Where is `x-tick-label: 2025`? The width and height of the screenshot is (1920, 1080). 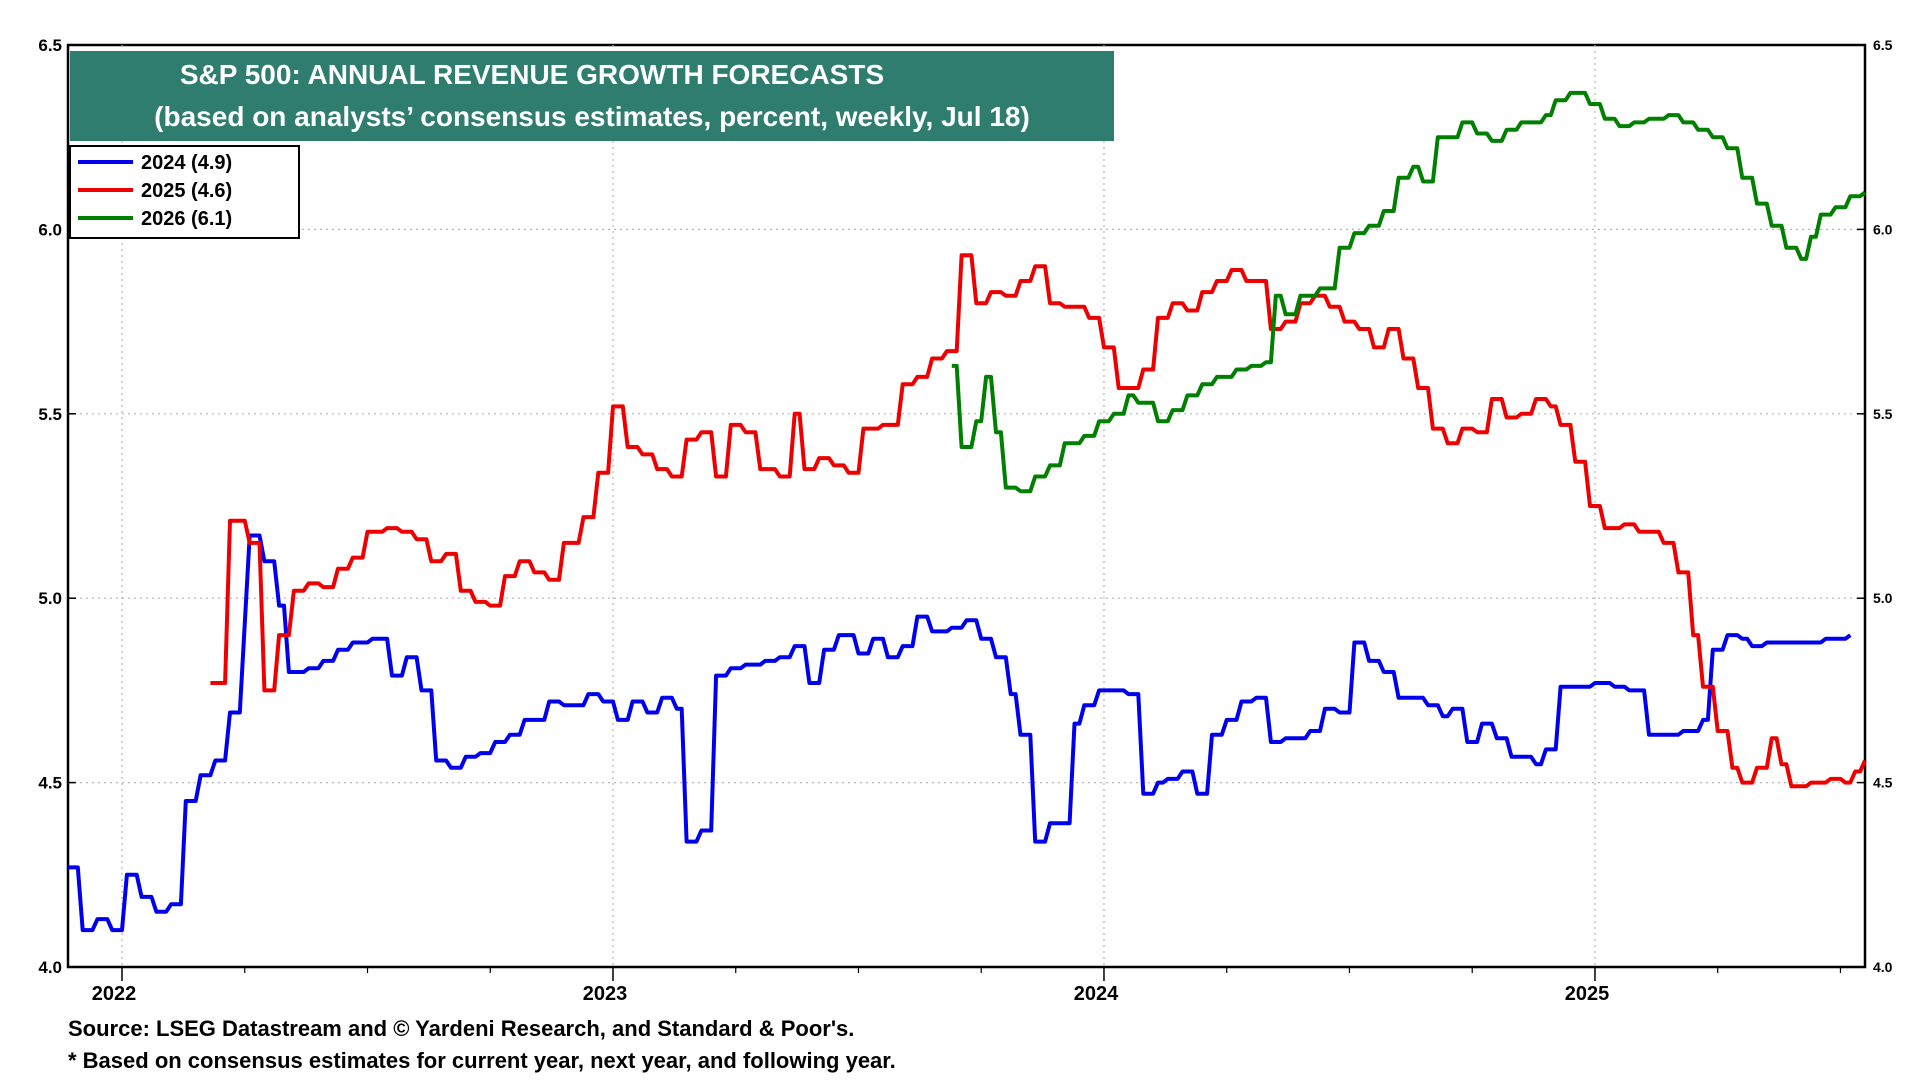
x-tick-label: 2025 is located at coordinates (1587, 994).